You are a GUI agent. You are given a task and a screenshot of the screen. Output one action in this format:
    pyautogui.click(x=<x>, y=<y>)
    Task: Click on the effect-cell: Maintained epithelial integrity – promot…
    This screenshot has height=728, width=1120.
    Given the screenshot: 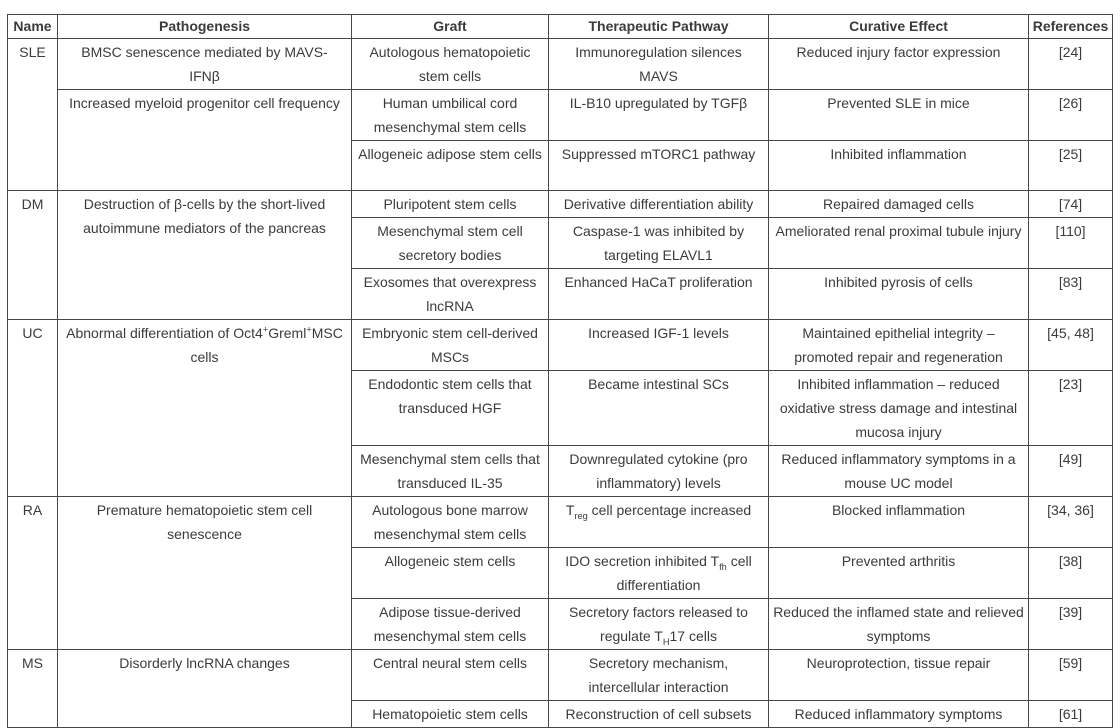 What is the action you would take?
    pyautogui.click(x=898, y=345)
    